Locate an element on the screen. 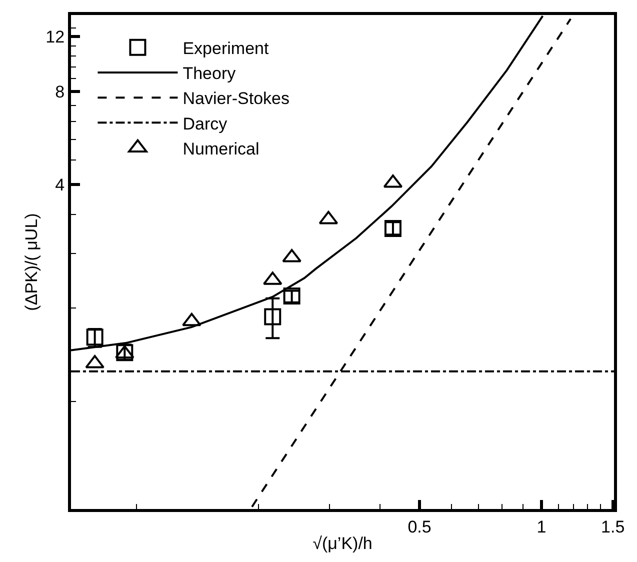 This screenshot has height=562, width=637. x-tick-label: 0.5 is located at coordinates (420, 526).